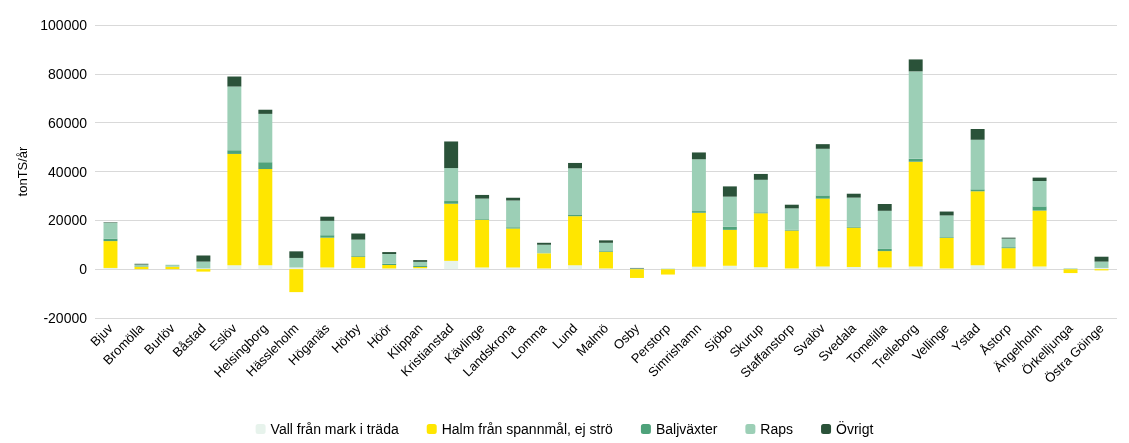  I want to click on y-tick-label: 100000, so click(64, 25).